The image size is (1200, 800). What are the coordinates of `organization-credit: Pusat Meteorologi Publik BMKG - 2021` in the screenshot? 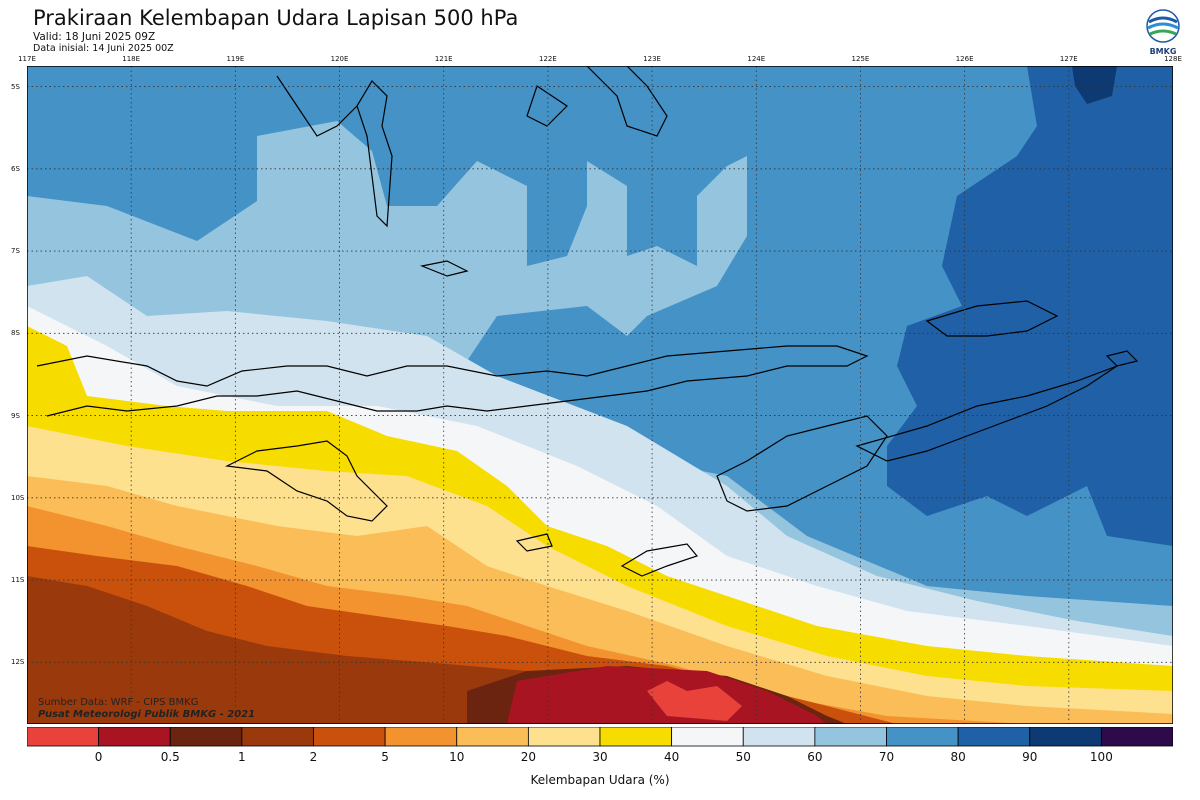 It's located at (147, 714).